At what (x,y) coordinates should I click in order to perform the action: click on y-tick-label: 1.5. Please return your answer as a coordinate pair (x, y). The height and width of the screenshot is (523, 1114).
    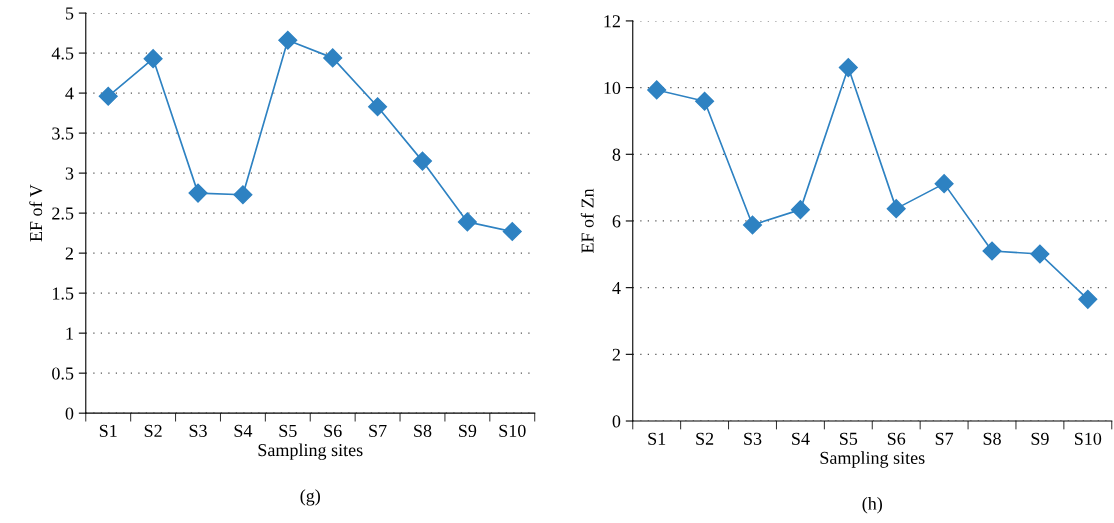
    Looking at the image, I should click on (63, 293).